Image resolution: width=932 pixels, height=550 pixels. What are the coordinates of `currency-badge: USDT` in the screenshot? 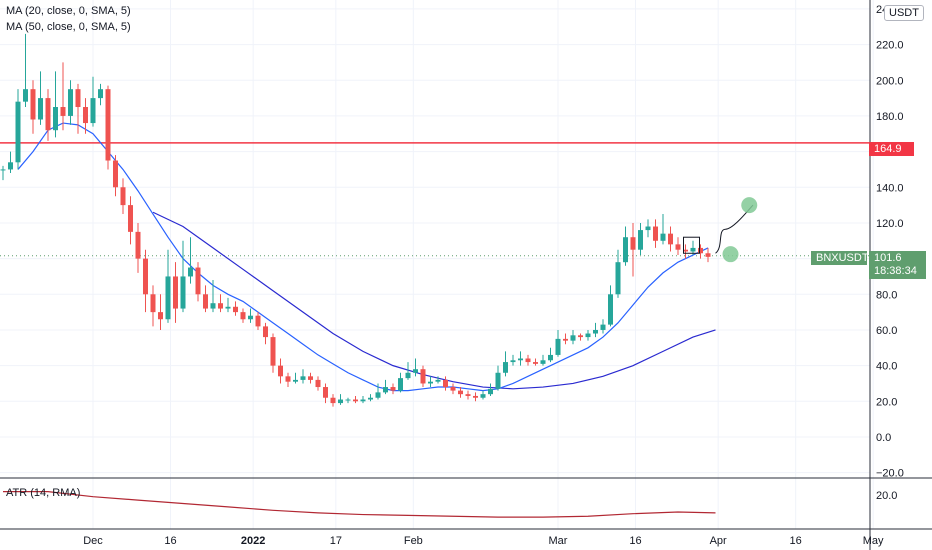 It's located at (904, 13).